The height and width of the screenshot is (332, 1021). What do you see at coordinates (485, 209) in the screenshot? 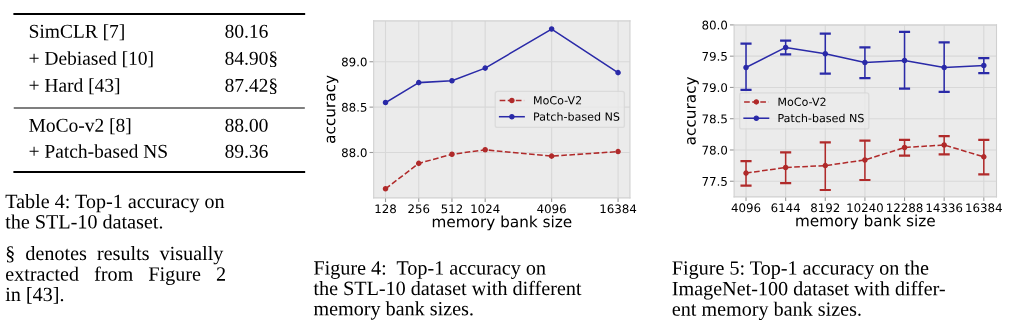
I see `x-tick-label: 1024` at bounding box center [485, 209].